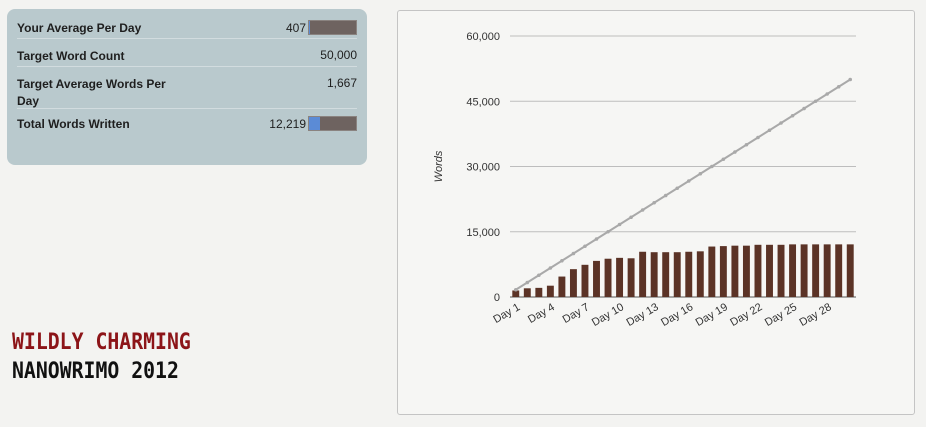 Image resolution: width=926 pixels, height=427 pixels. What do you see at coordinates (746, 315) in the screenshot?
I see `x-tick-label: Day 22` at bounding box center [746, 315].